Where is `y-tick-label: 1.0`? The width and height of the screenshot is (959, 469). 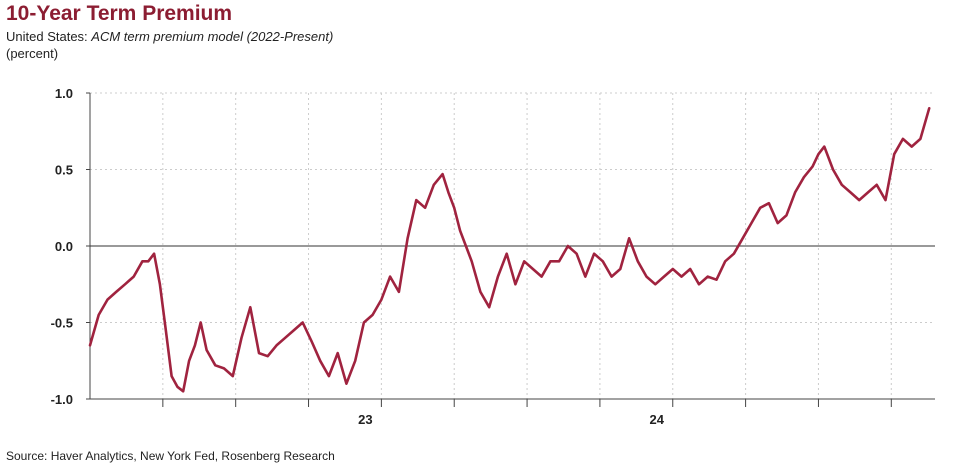
y-tick-label: 1.0 is located at coordinates (64, 93).